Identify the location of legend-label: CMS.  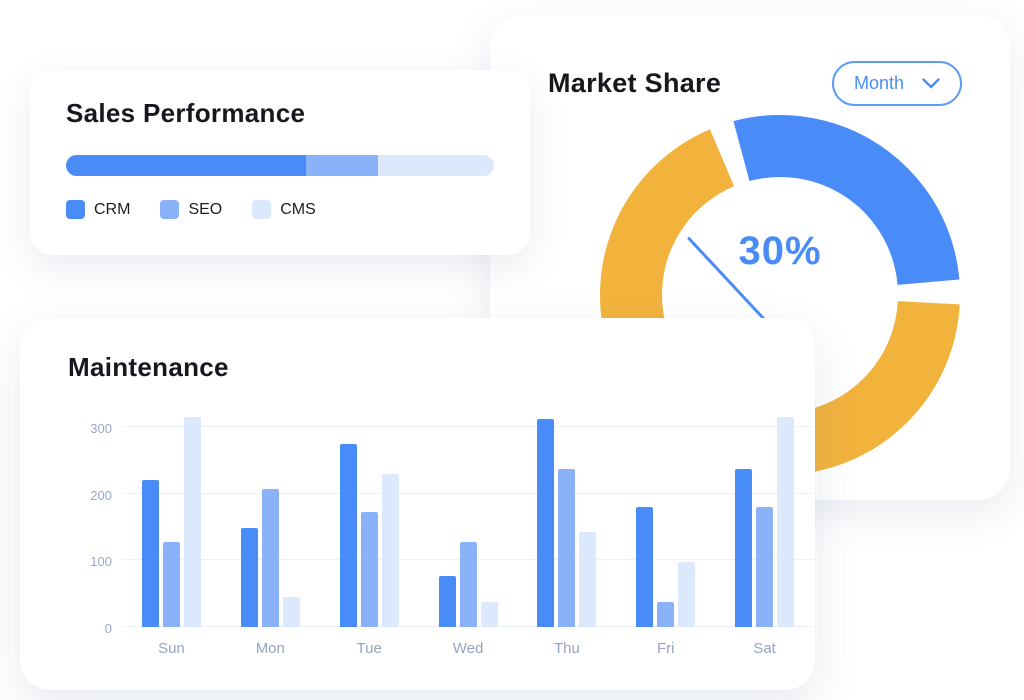
(298, 209).